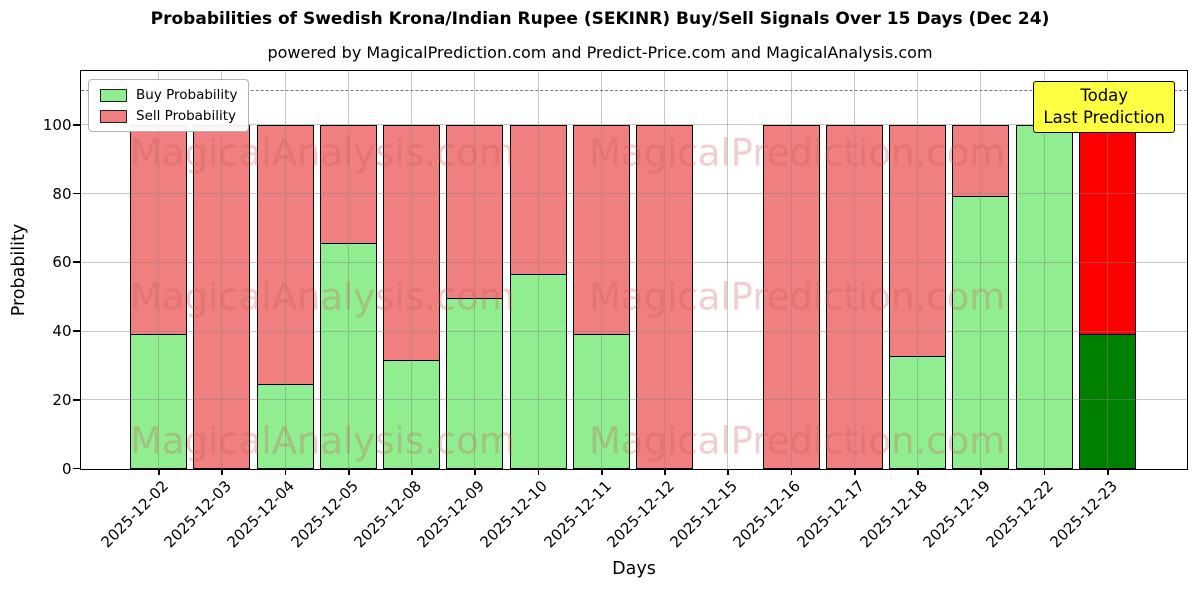  What do you see at coordinates (62, 331) in the screenshot?
I see `y-tick-label: 40` at bounding box center [62, 331].